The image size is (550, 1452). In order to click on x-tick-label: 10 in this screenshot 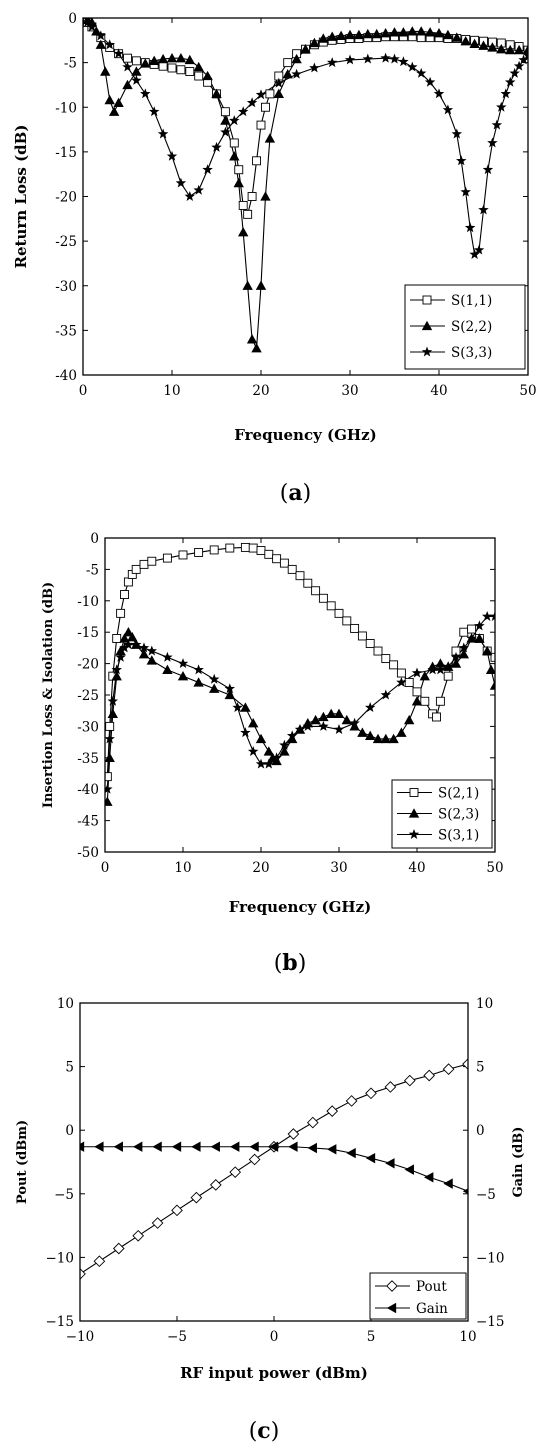, I will do `click(467, 1337)`.